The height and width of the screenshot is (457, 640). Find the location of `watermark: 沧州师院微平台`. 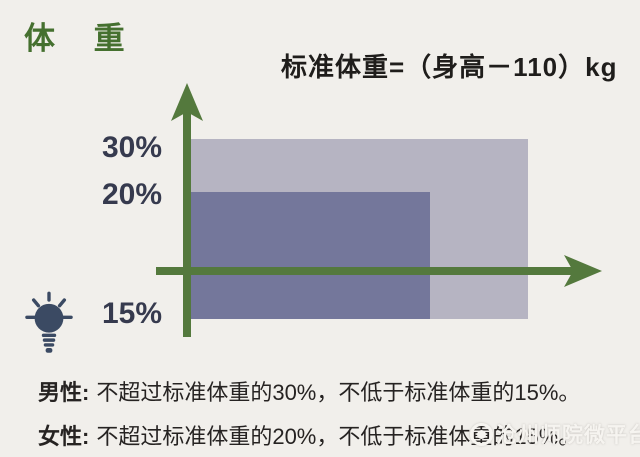

watermark: 沧州师院微平台 is located at coordinates (555, 434).